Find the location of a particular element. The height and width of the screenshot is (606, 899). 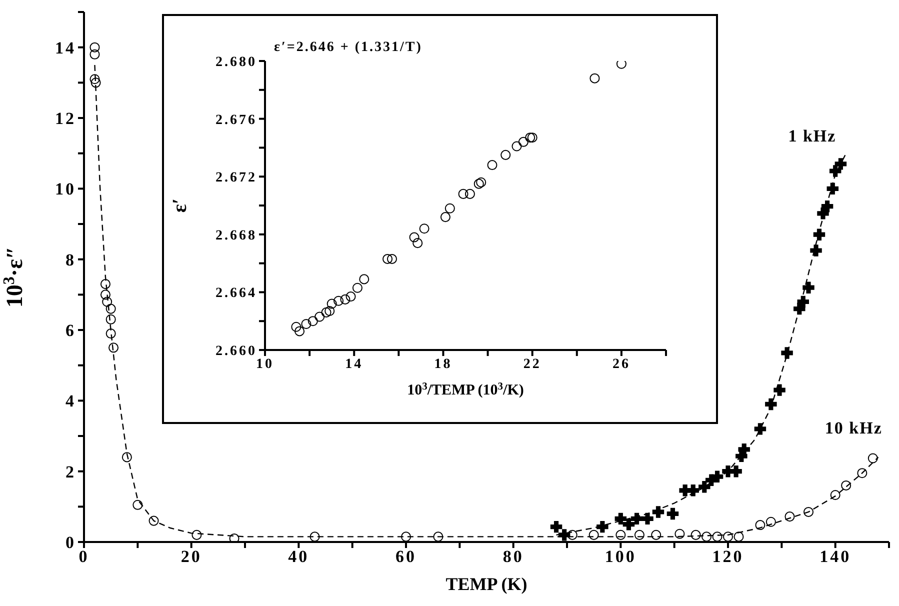

y-axis-title: ε′ is located at coordinates (180, 205).